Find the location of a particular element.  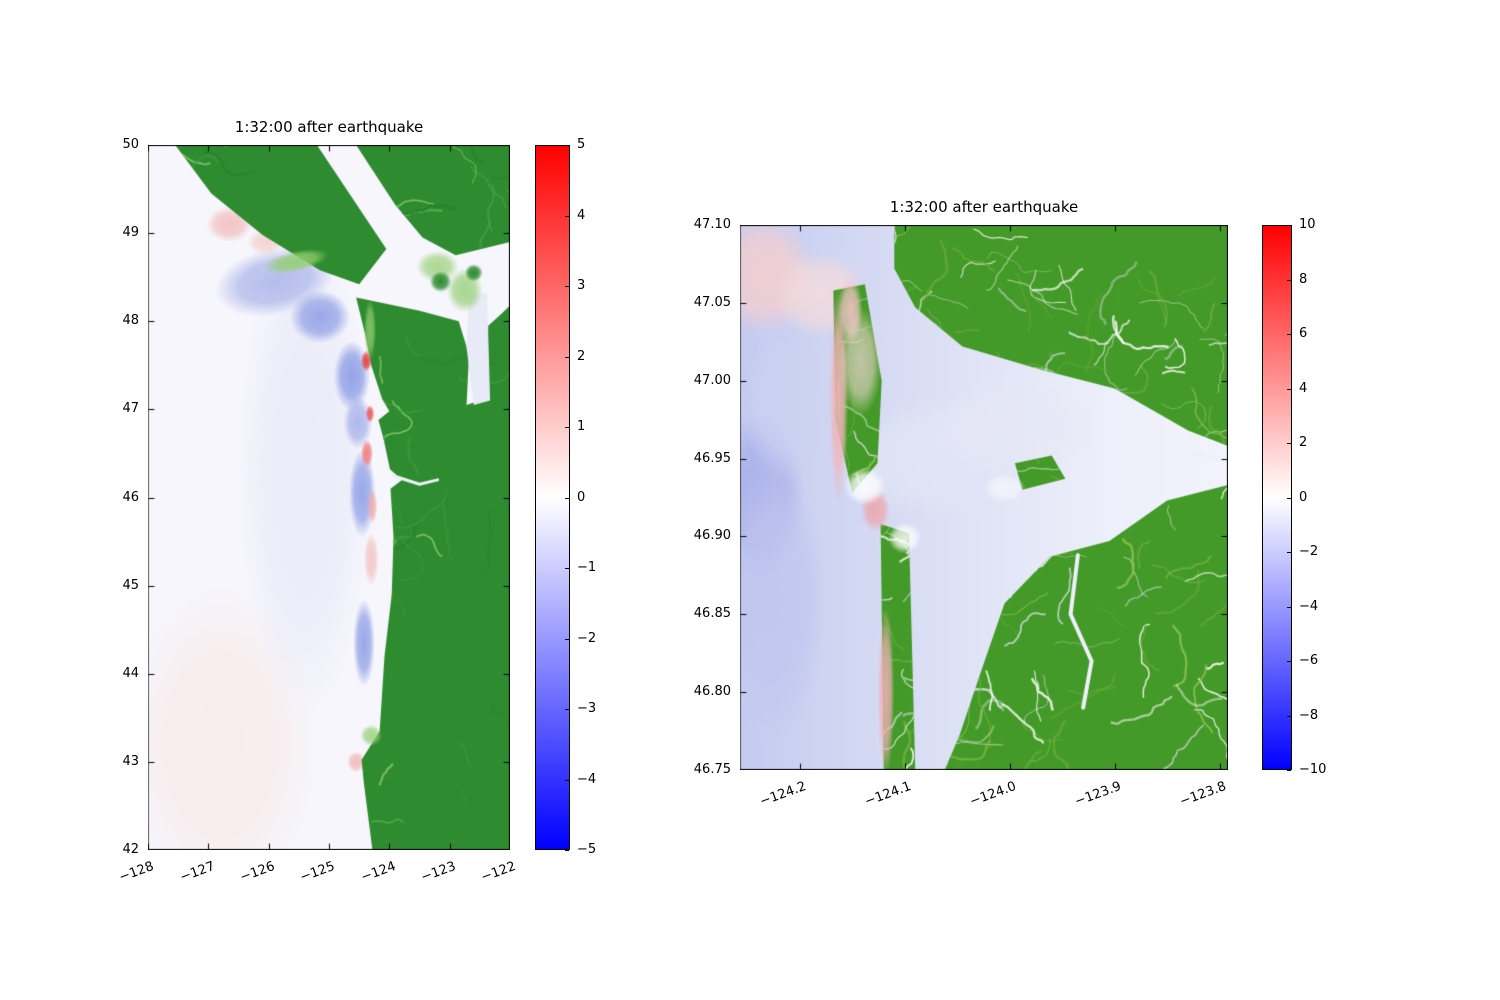

x-tick-label: −124.1 is located at coordinates (887, 794).